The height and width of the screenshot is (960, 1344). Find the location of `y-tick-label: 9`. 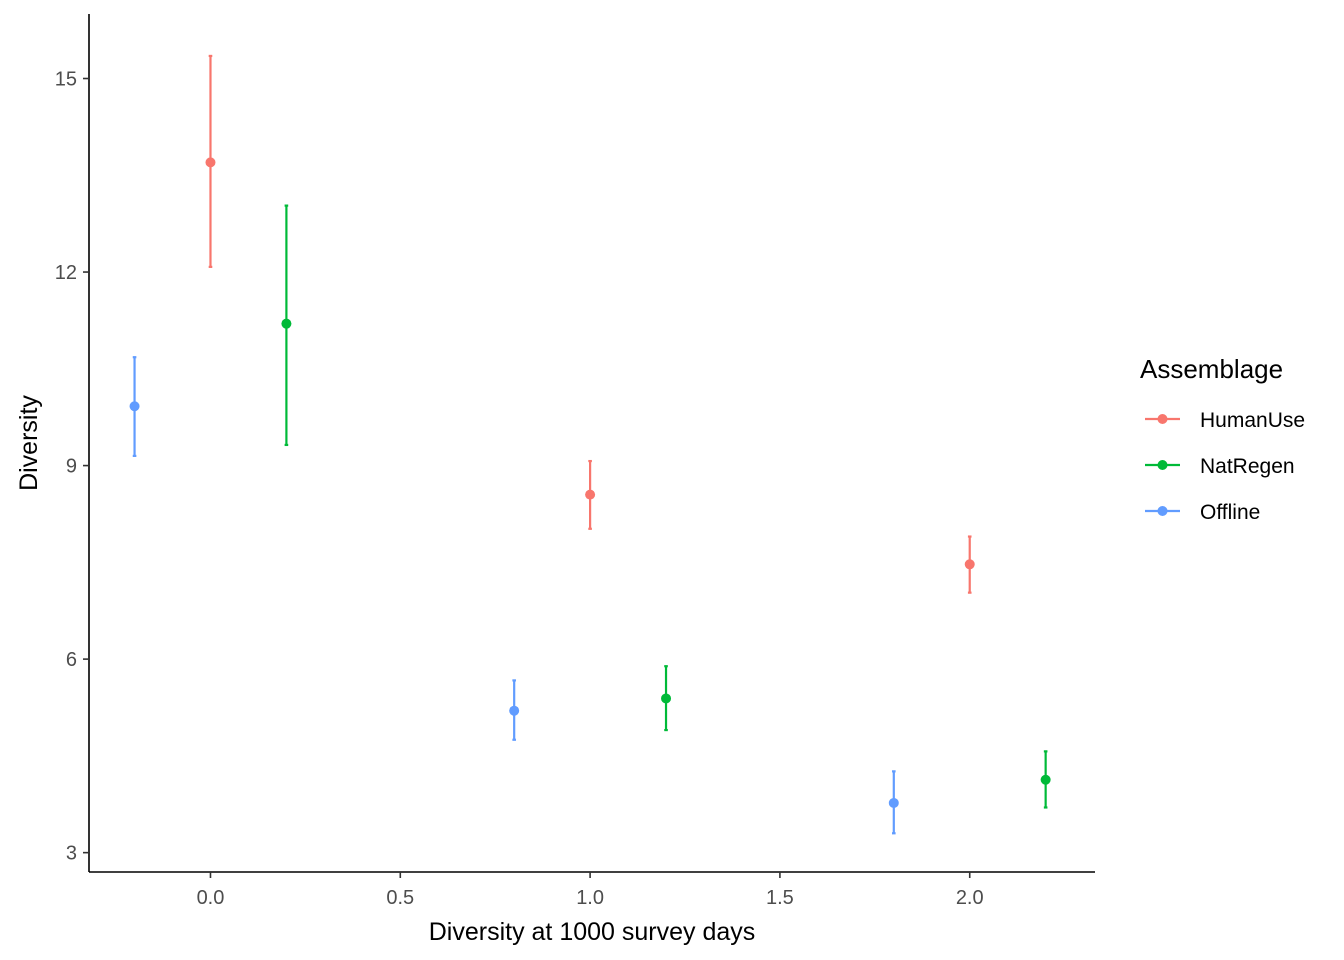

y-tick-label: 9 is located at coordinates (71, 467).